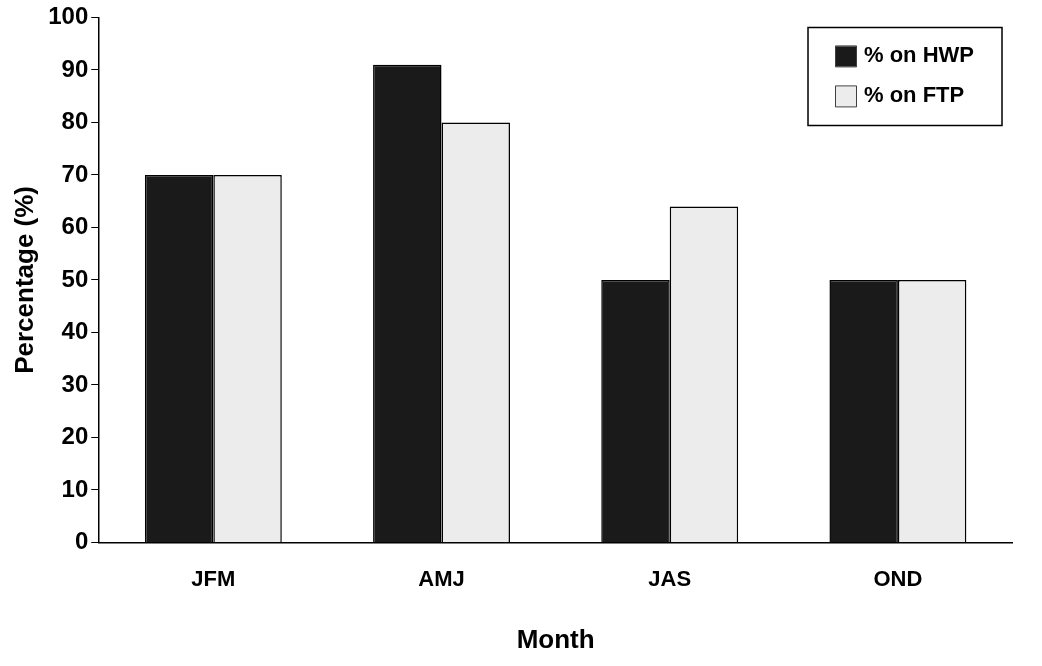 Image resolution: width=1042 pixels, height=666 pixels. Describe the element at coordinates (75, 436) in the screenshot. I see `y-tick-label: 20` at that location.